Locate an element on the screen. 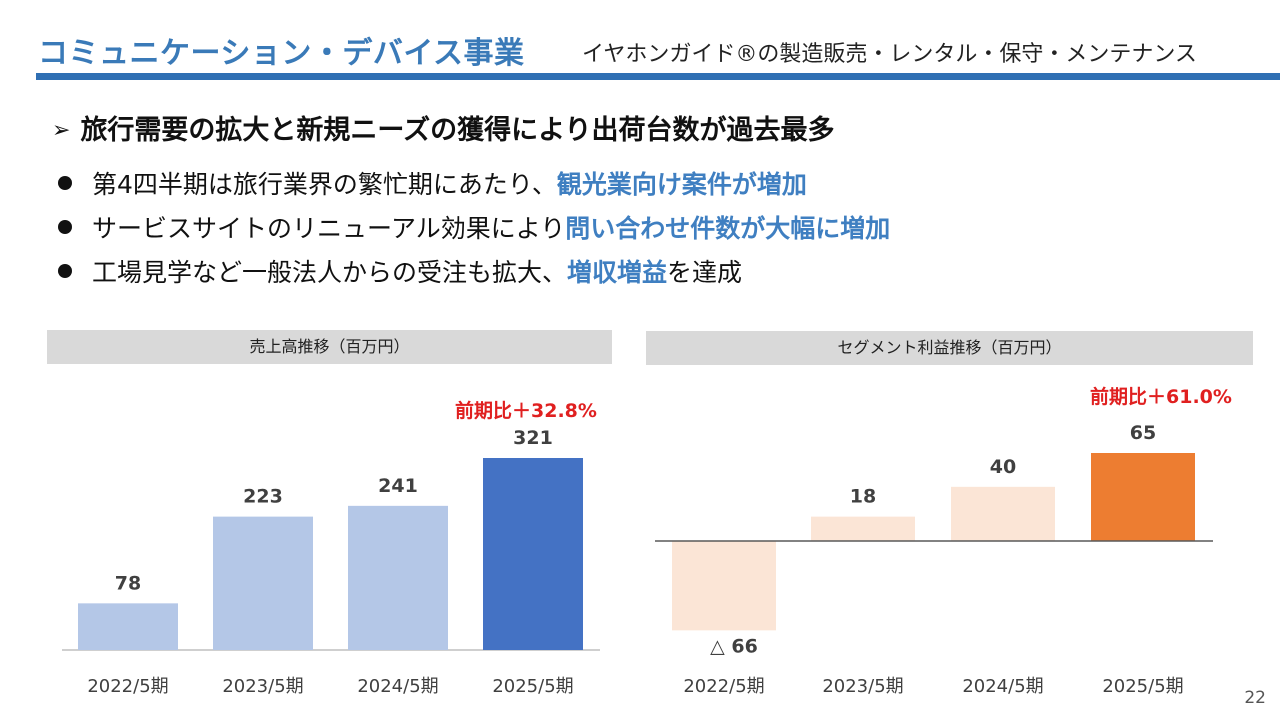 The width and height of the screenshot is (1280, 720). bullet-item: 第4四半期は旅行業界の繁忙期にあたり、観光業向け案件が増加 is located at coordinates (474, 185).